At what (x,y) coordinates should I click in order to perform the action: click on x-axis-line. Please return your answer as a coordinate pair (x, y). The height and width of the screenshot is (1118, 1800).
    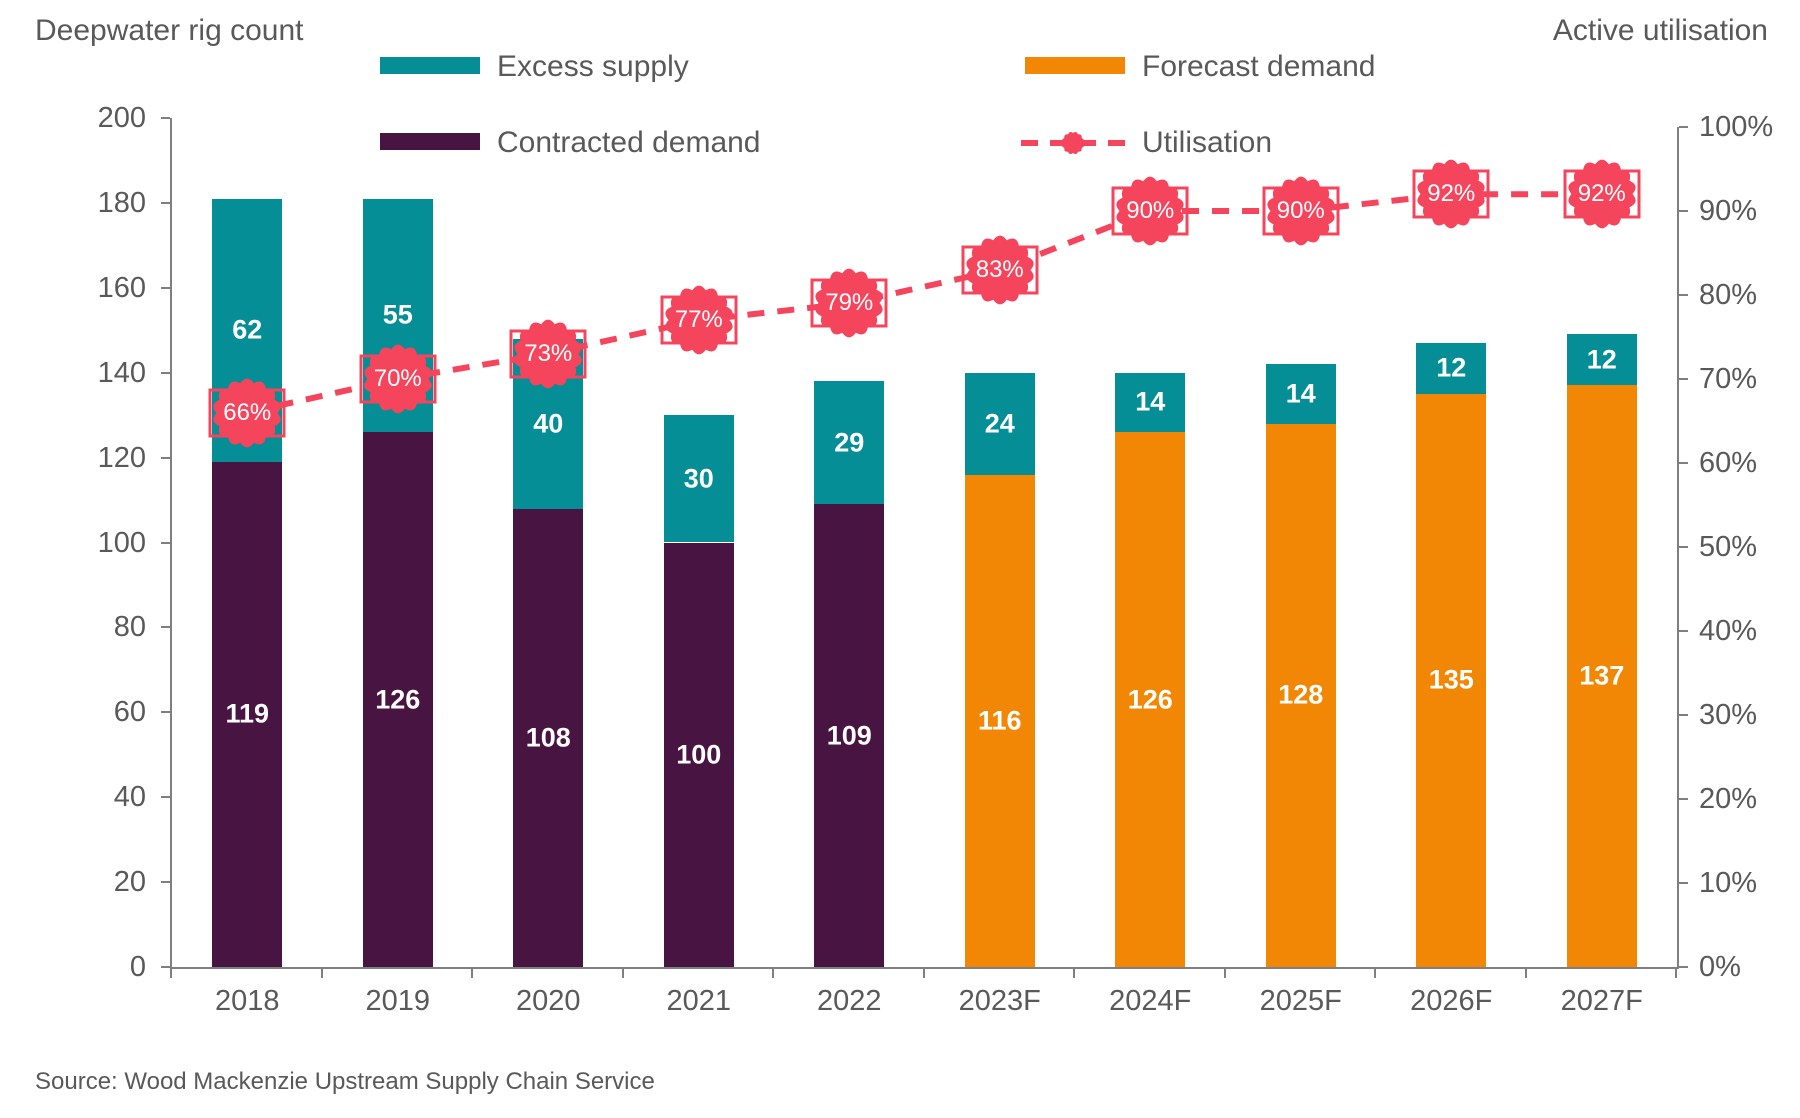
    Looking at the image, I should click on (924, 968).